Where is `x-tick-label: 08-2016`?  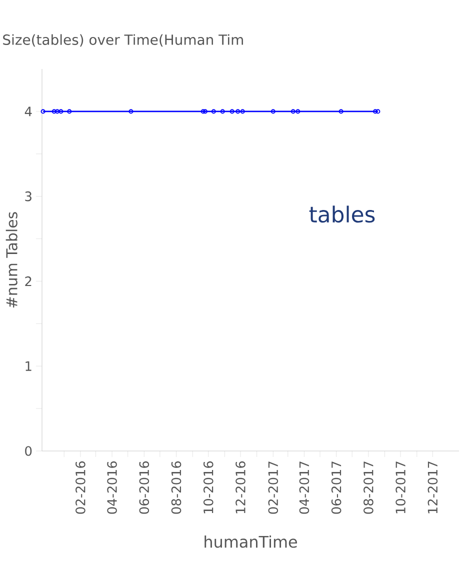 x-tick-label: 08-2016 is located at coordinates (176, 487).